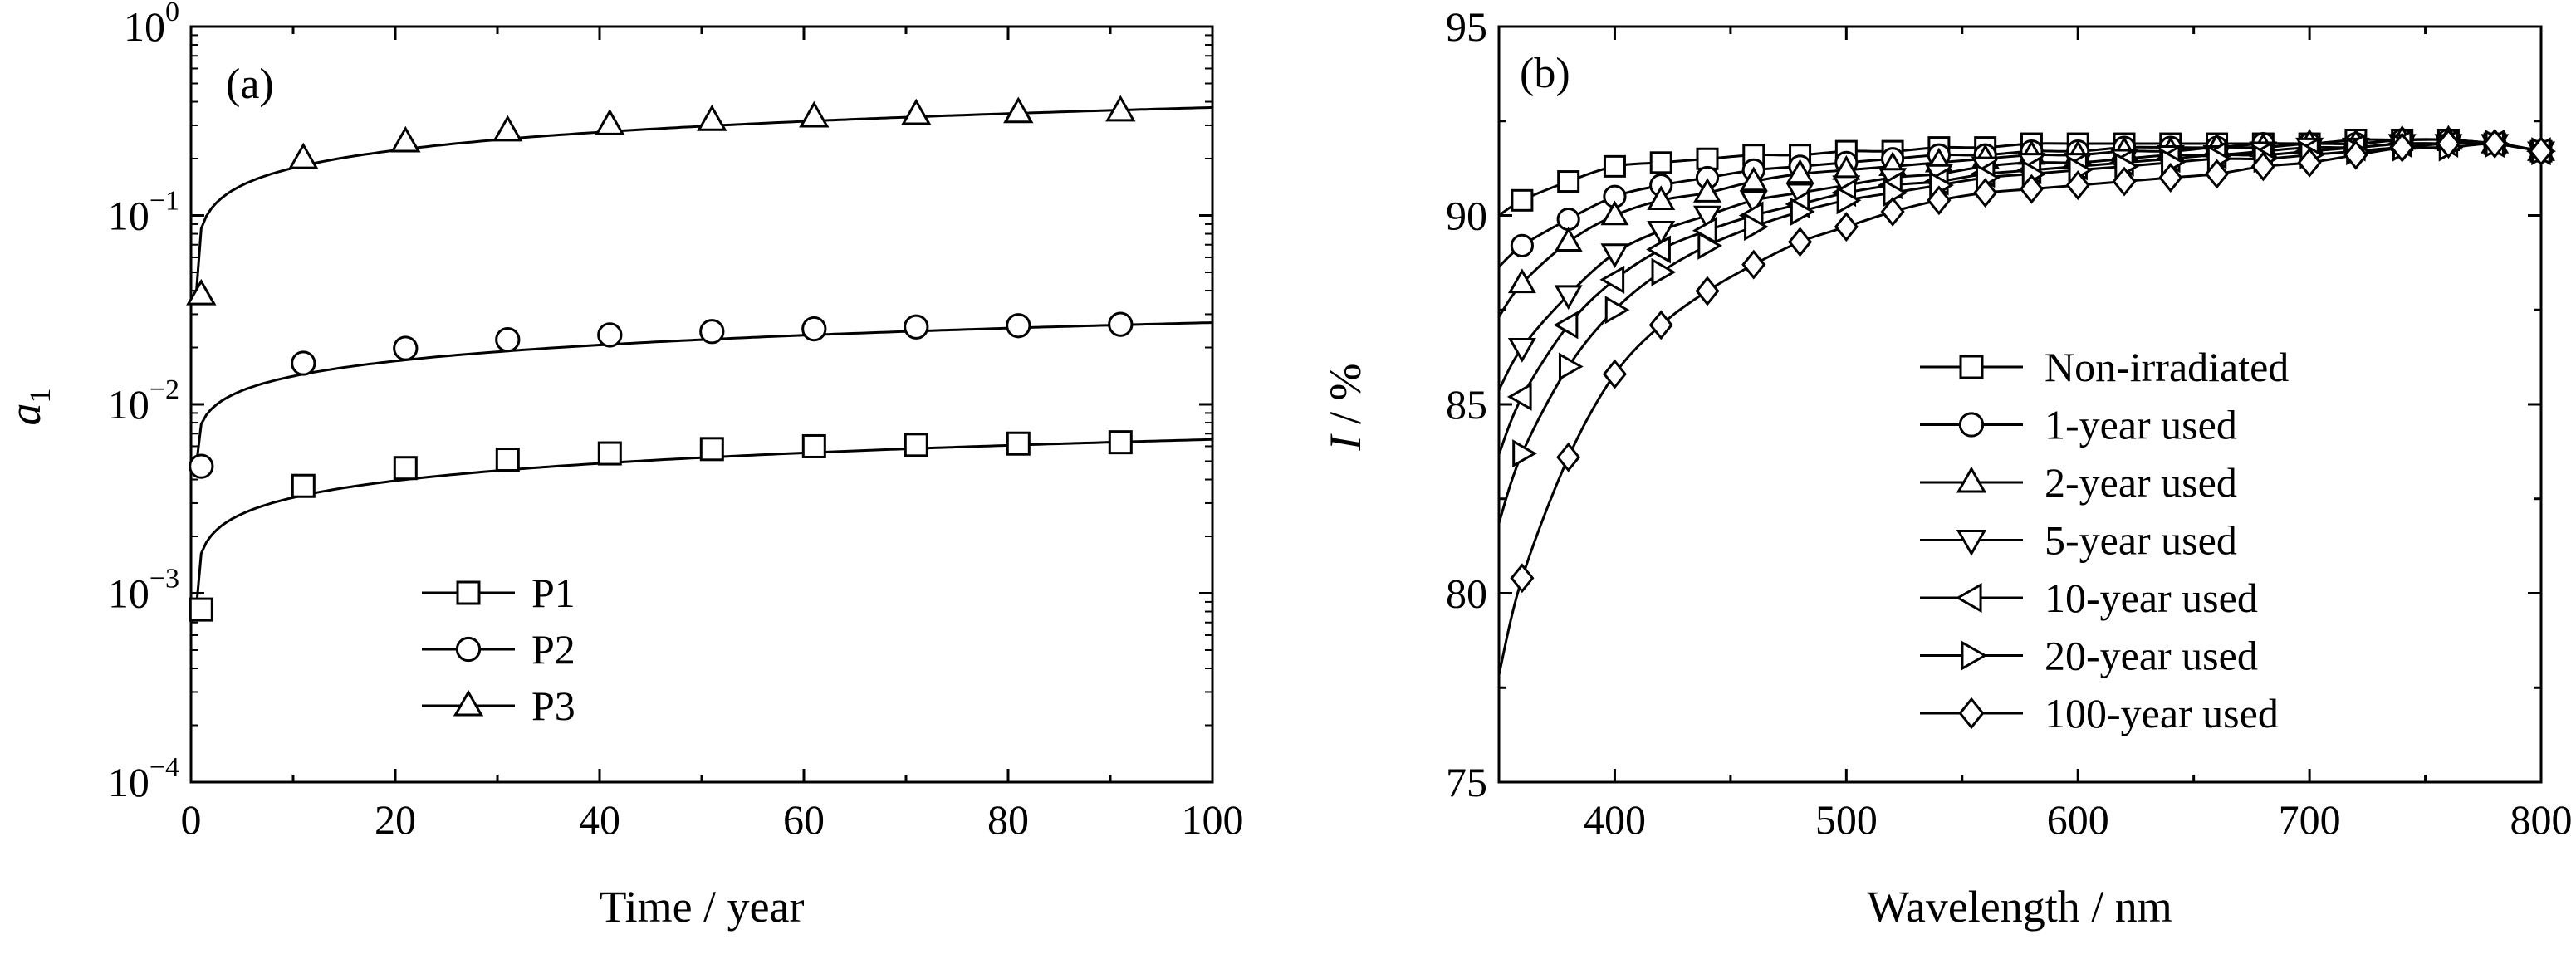 Image resolution: width=2576 pixels, height=954 pixels. I want to click on y-tick-label-b: 90, so click(1467, 216).